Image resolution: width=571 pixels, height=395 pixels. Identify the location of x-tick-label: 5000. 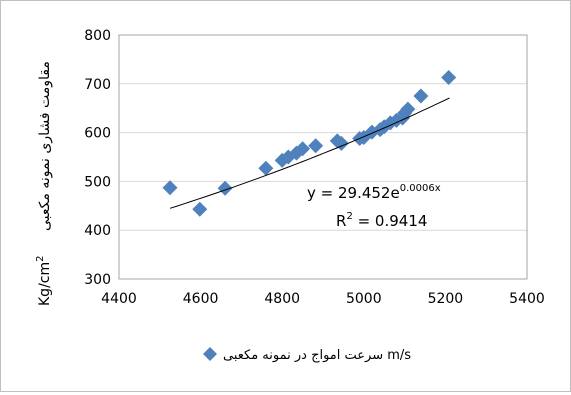
(364, 299).